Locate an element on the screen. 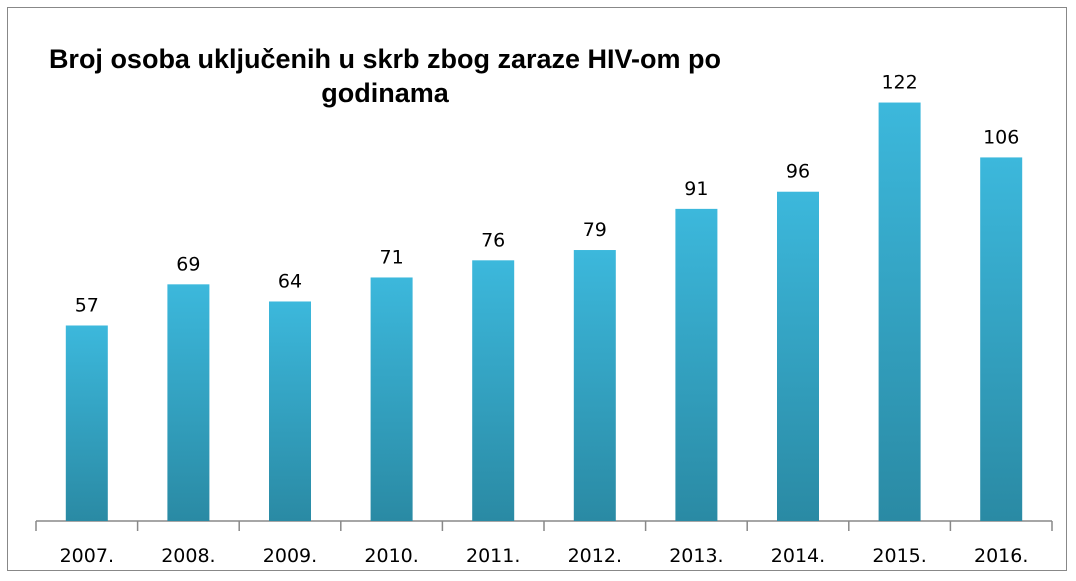 The height and width of the screenshot is (581, 1076). data-label: 96 is located at coordinates (798, 172).